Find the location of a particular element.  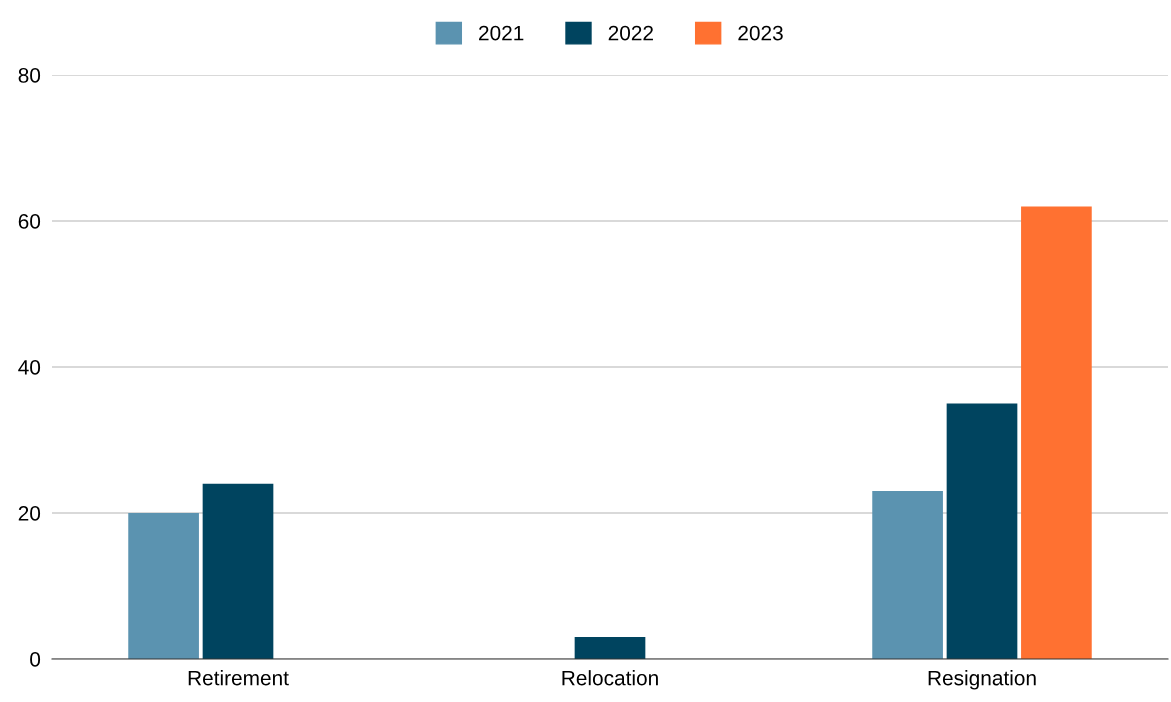

y-tick-label: 20 is located at coordinates (29, 513).